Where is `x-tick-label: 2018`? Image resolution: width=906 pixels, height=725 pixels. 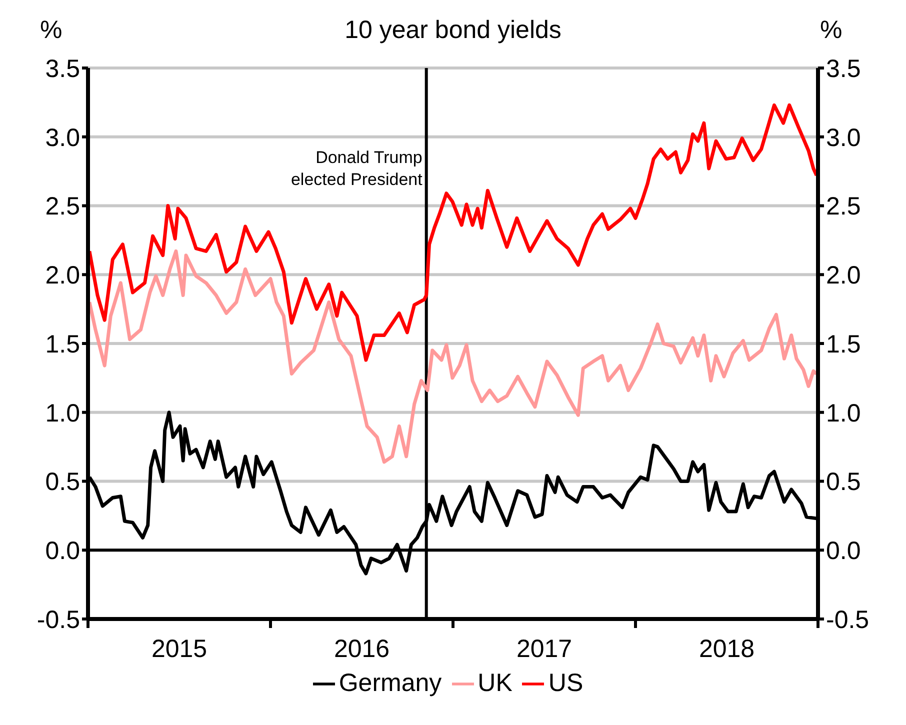 x-tick-label: 2018 is located at coordinates (726, 649).